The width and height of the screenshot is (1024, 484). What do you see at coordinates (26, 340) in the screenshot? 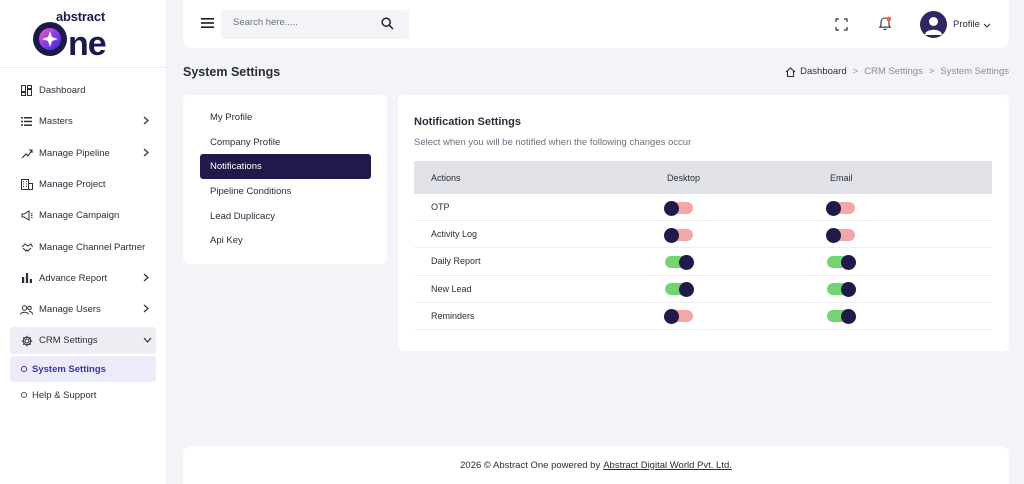
I see `gear-icon` at bounding box center [26, 340].